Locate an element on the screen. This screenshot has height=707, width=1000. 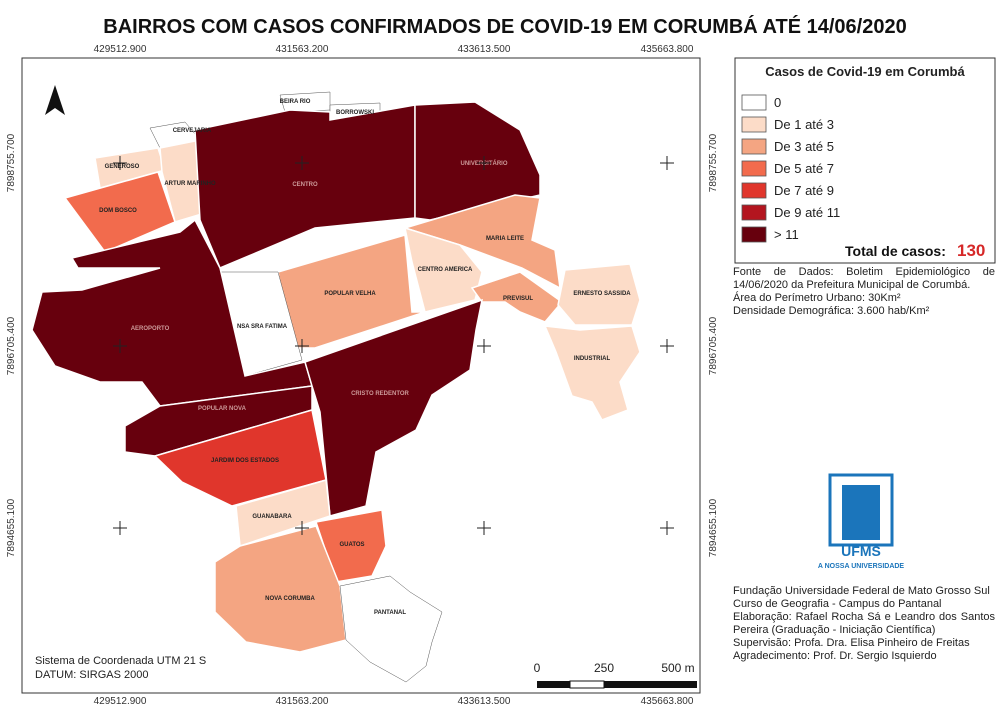
neighborhood-label: NOVA CORUMBA is located at coordinates (290, 599).